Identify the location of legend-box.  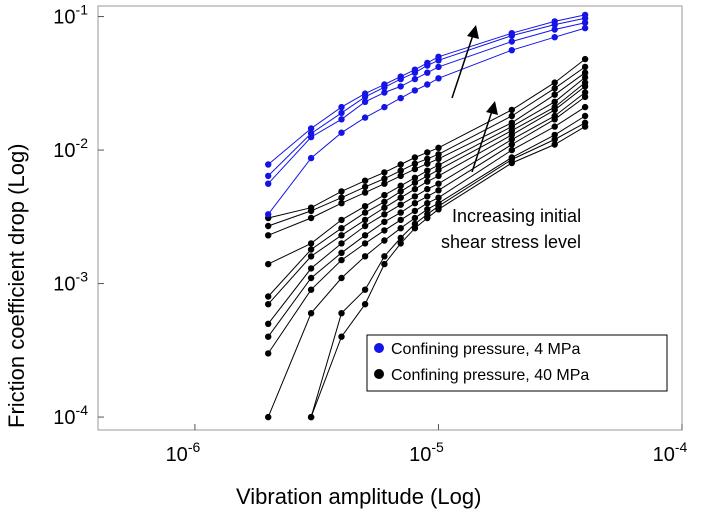
(517, 363).